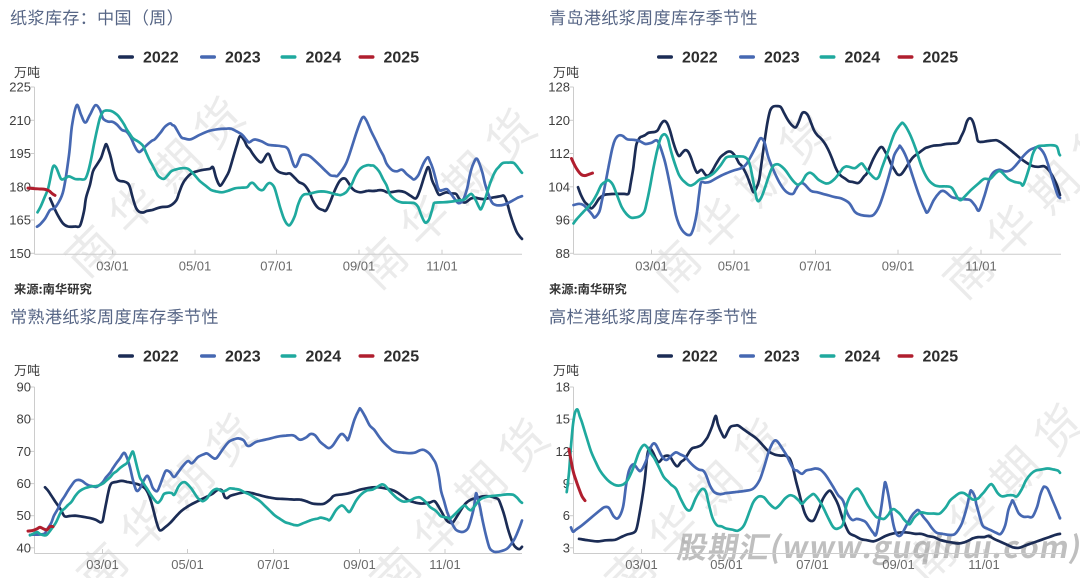 The image size is (1080, 583). I want to click on svg-text: 6, so click(566, 515).